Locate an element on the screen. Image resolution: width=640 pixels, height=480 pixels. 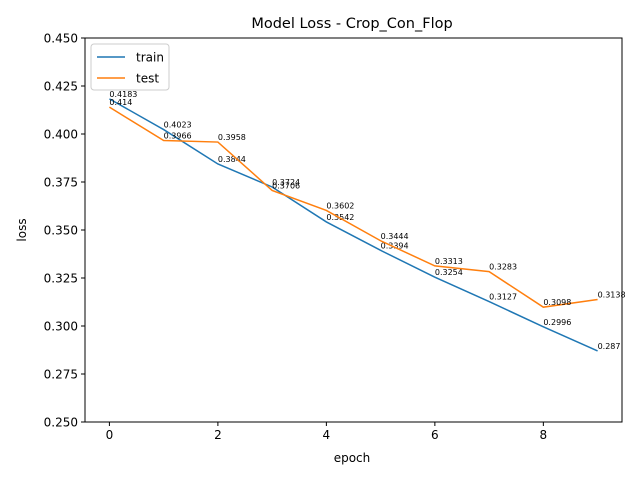
data-label-train-3: 0.3724 is located at coordinates (286, 182).